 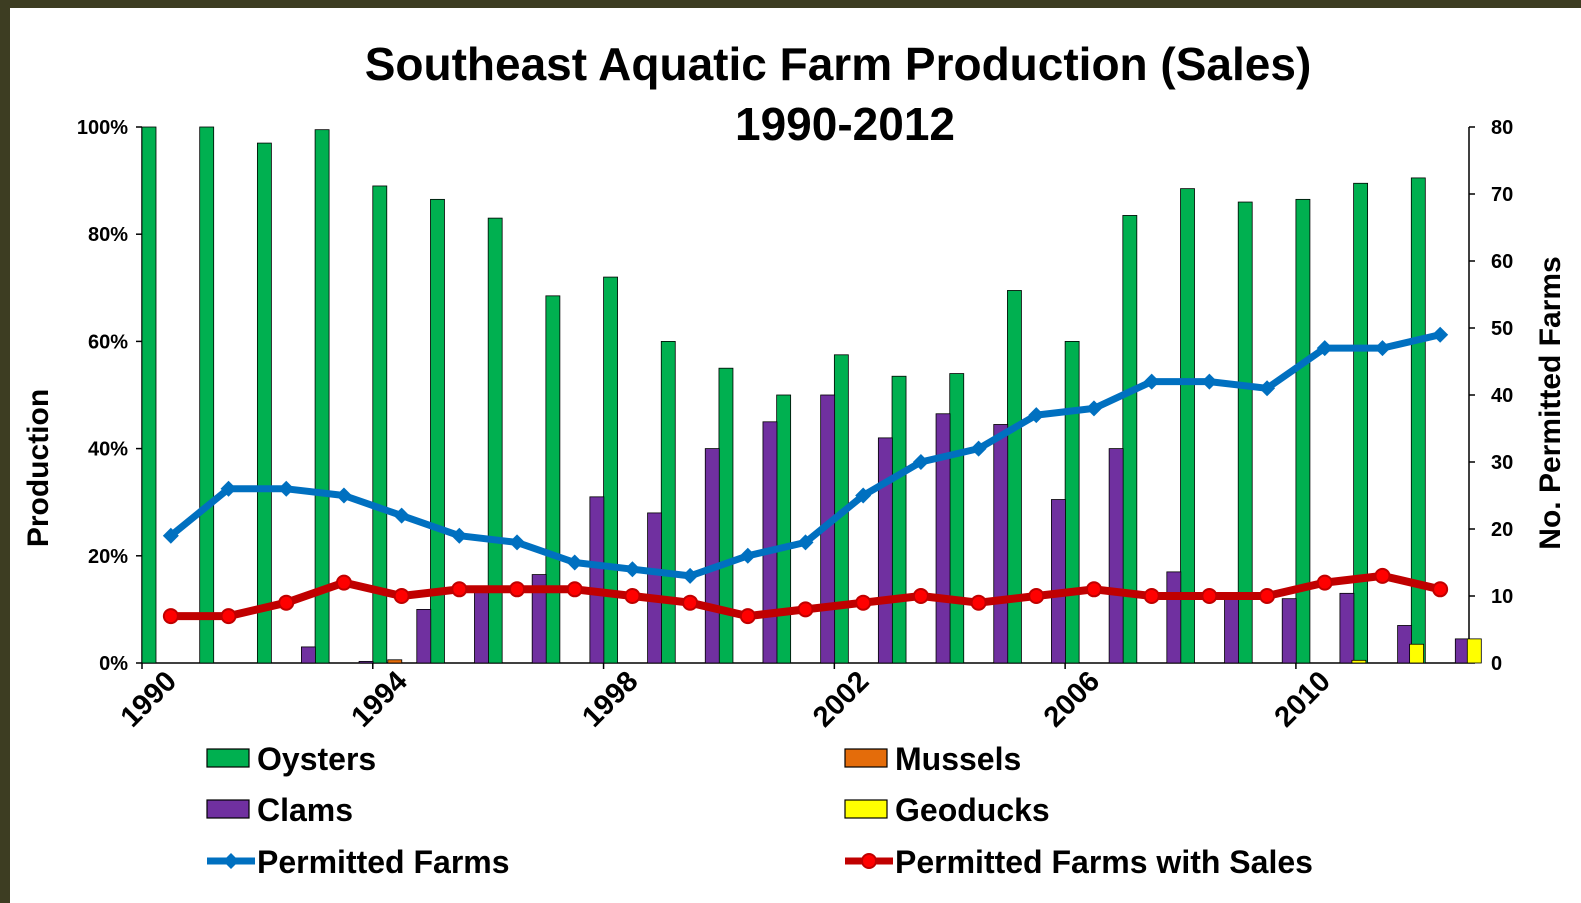 What do you see at coordinates (1550, 402) in the screenshot?
I see `y2-axis-label: No. Permitted Farms` at bounding box center [1550, 402].